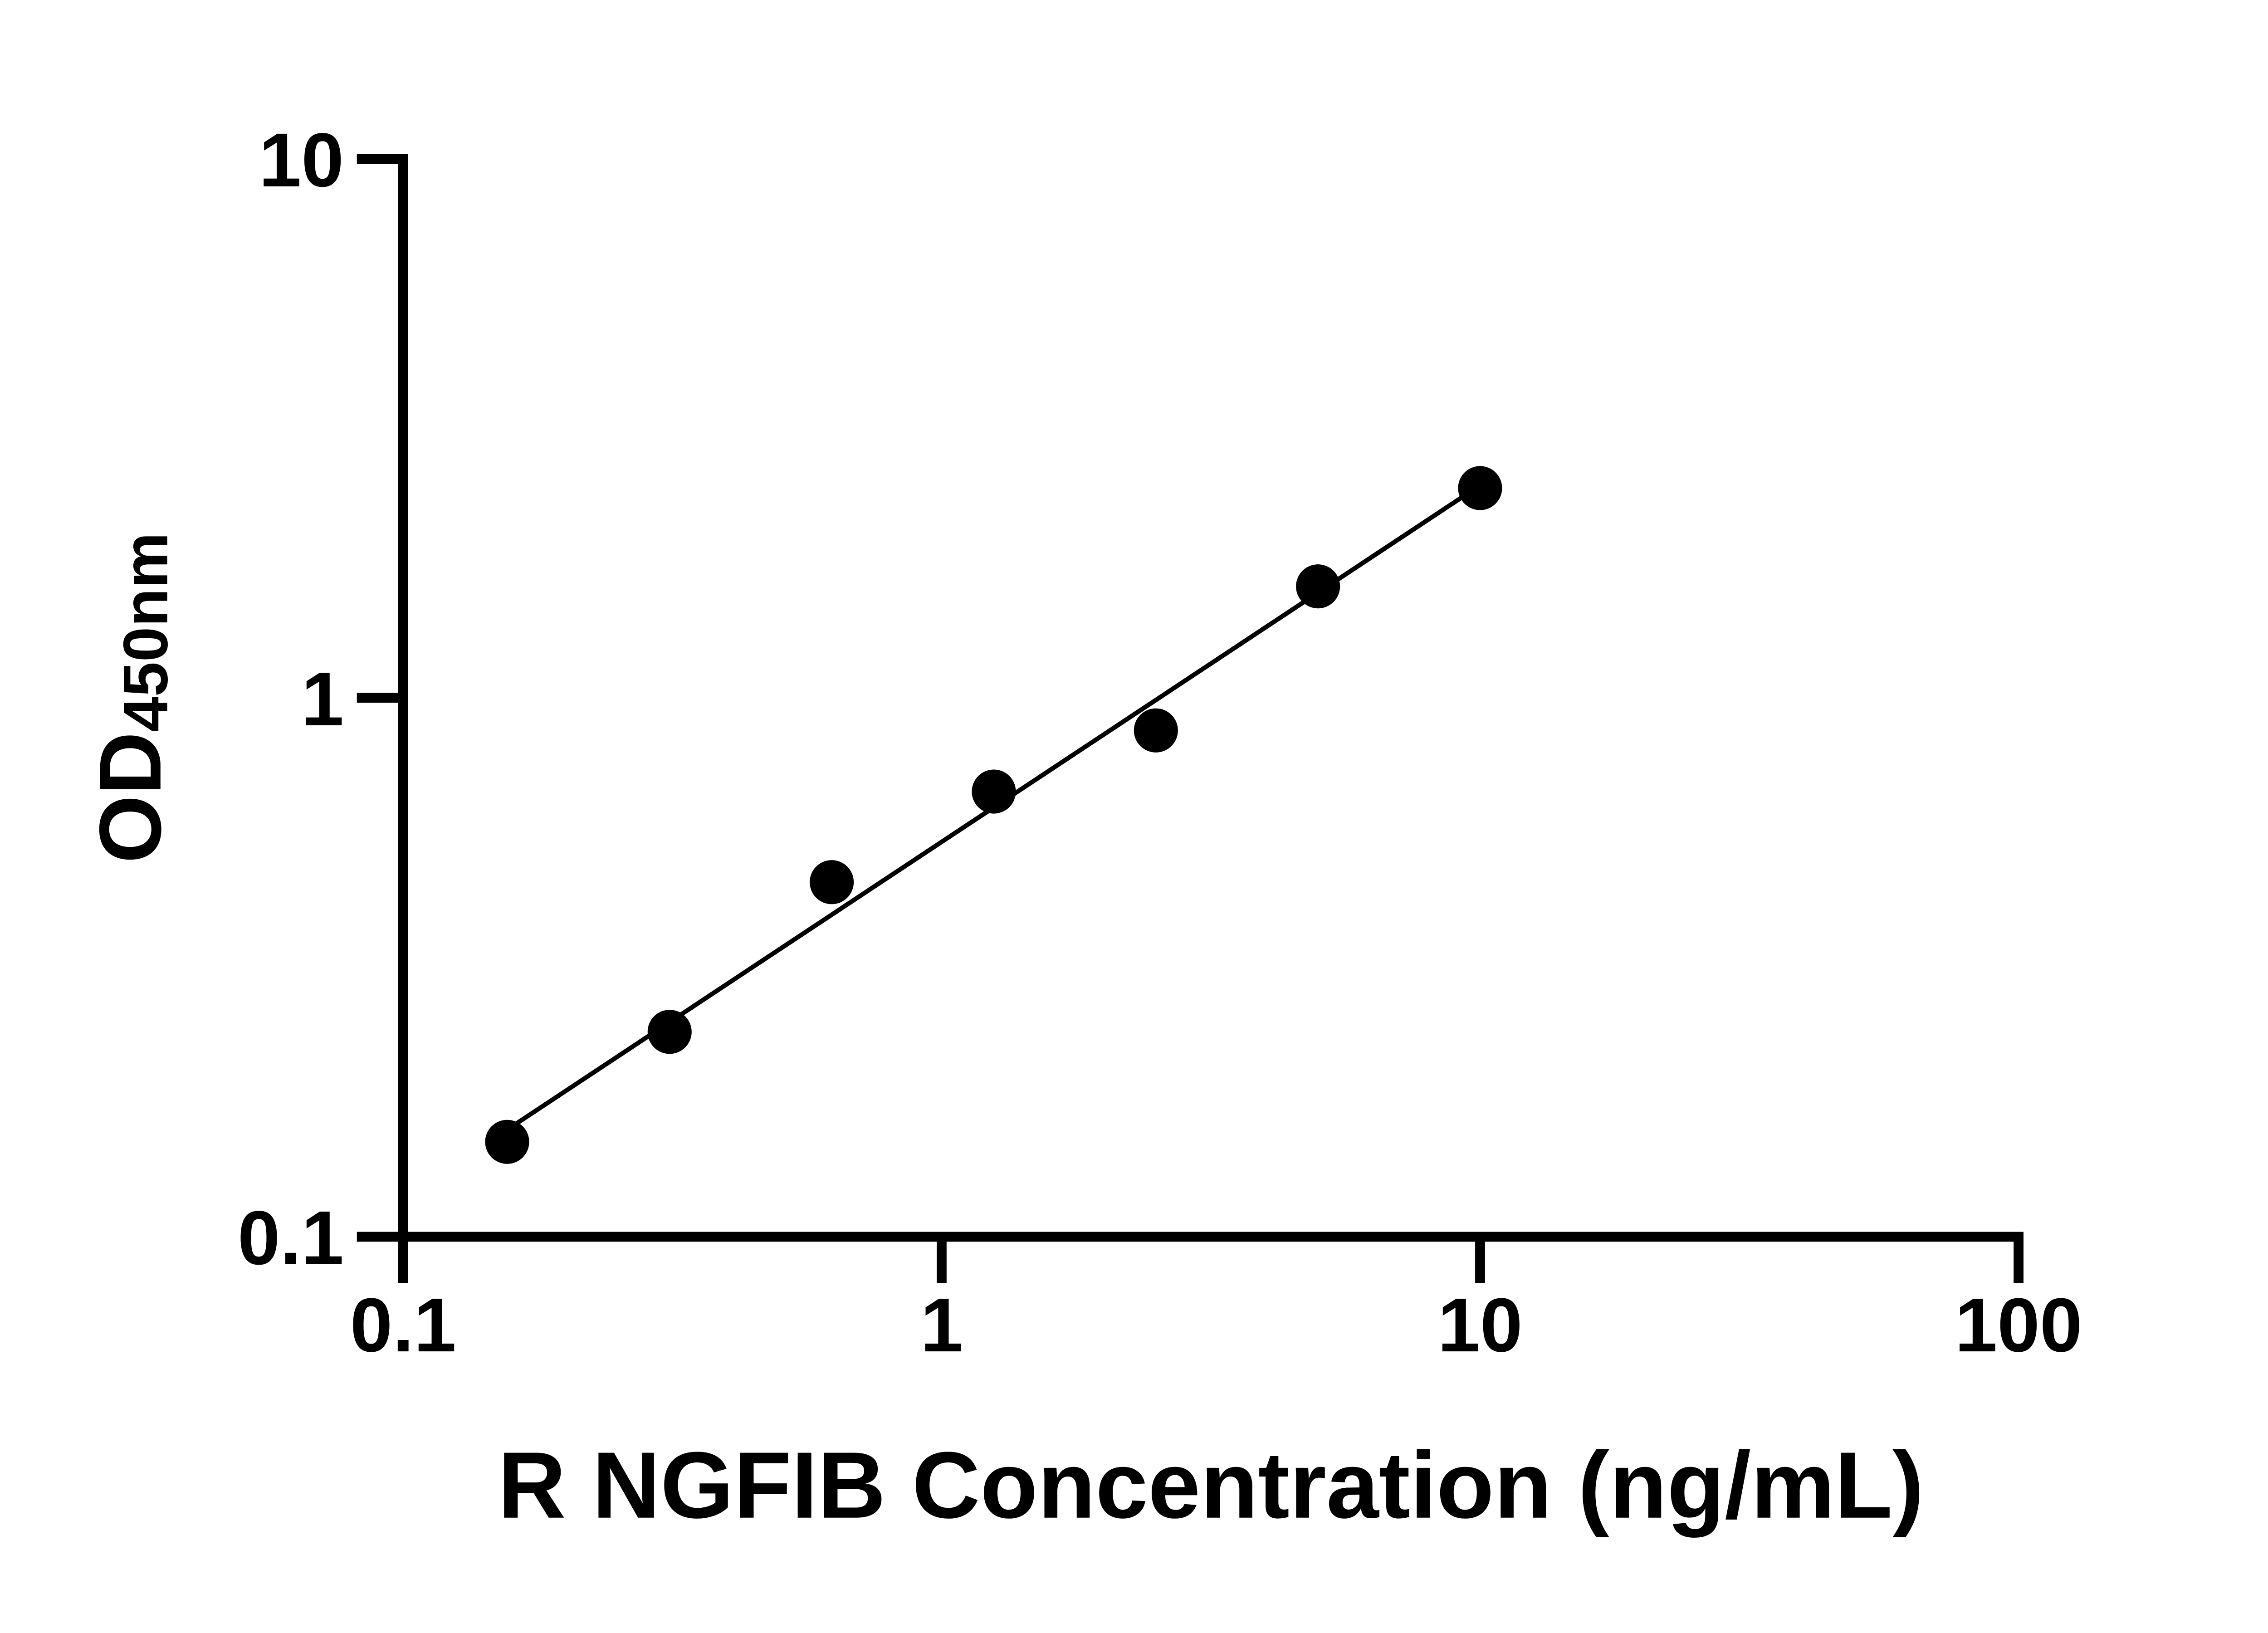 This screenshot has width=2268, height=1633. Describe the element at coordinates (146, 632) in the screenshot. I see `y-axis-title-subscript: 450nm` at that location.